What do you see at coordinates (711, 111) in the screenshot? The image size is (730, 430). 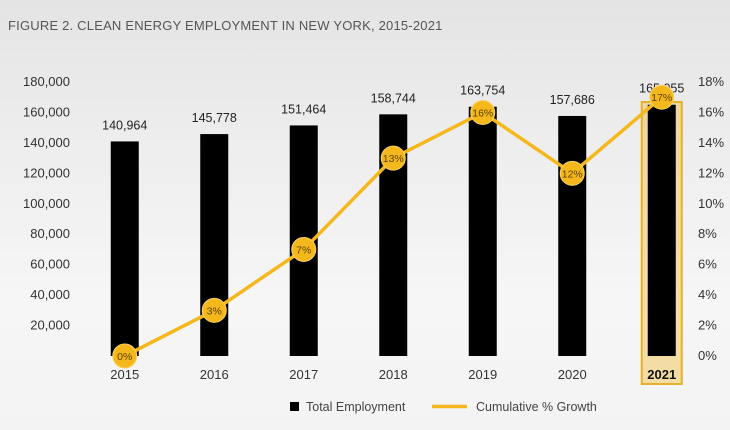 I see `y-right-tick-label: 16%` at bounding box center [711, 111].